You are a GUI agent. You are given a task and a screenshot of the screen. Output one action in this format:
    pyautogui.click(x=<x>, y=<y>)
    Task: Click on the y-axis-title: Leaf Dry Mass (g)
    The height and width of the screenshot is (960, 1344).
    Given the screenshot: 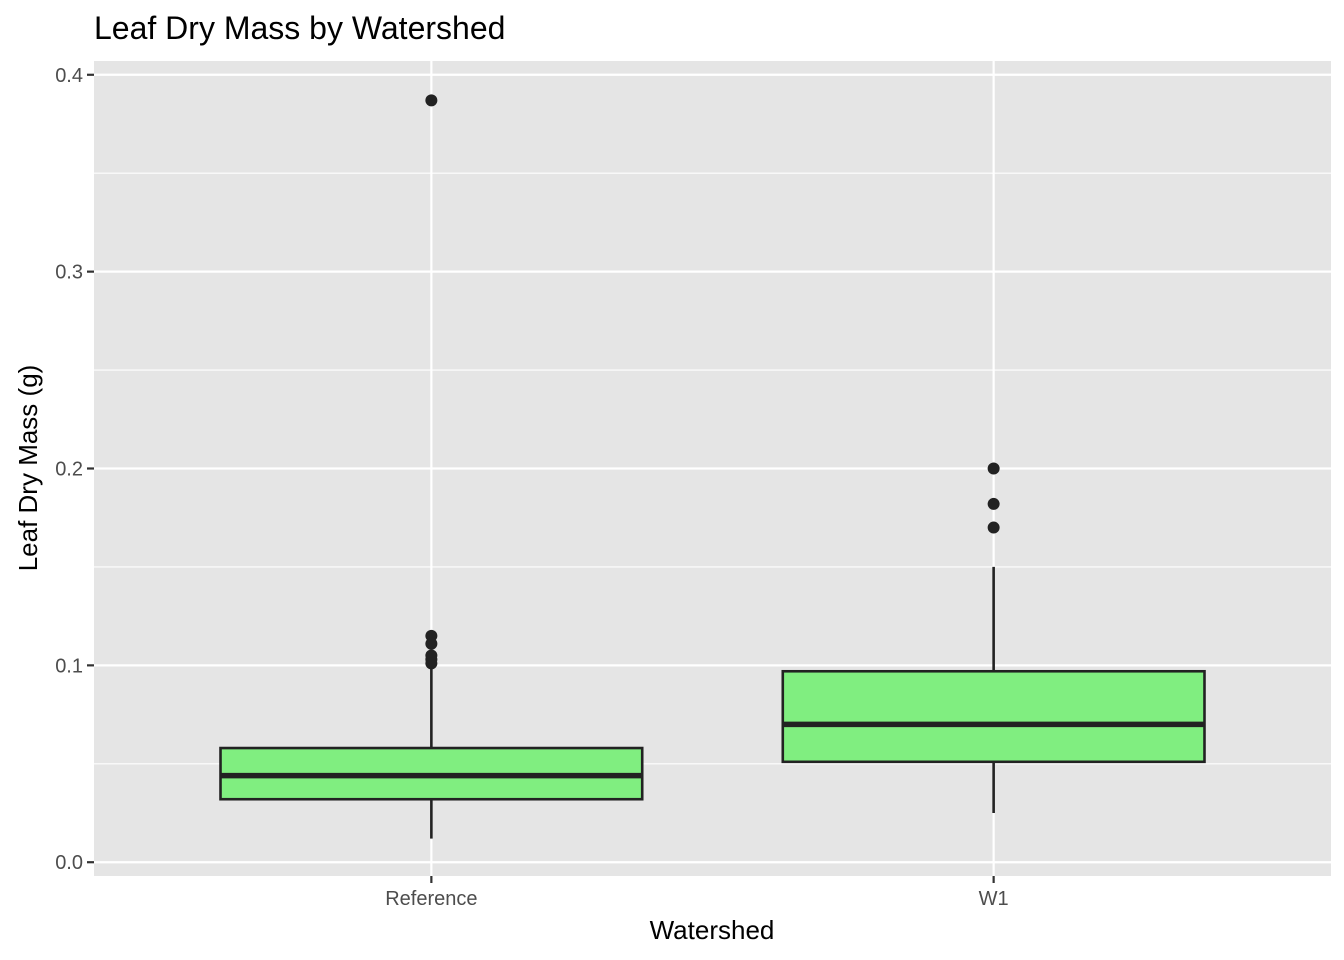 What is the action you would take?
    pyautogui.click(x=28, y=468)
    